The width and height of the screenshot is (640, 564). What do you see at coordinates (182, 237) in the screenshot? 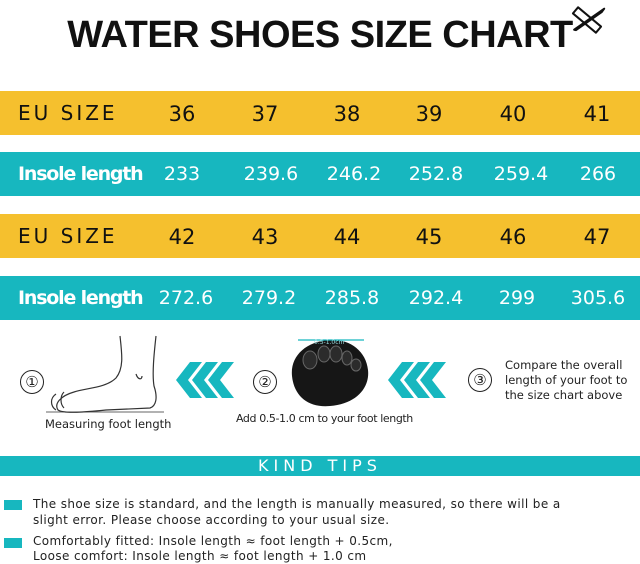
I see `size-cell: 42` at bounding box center [182, 237].